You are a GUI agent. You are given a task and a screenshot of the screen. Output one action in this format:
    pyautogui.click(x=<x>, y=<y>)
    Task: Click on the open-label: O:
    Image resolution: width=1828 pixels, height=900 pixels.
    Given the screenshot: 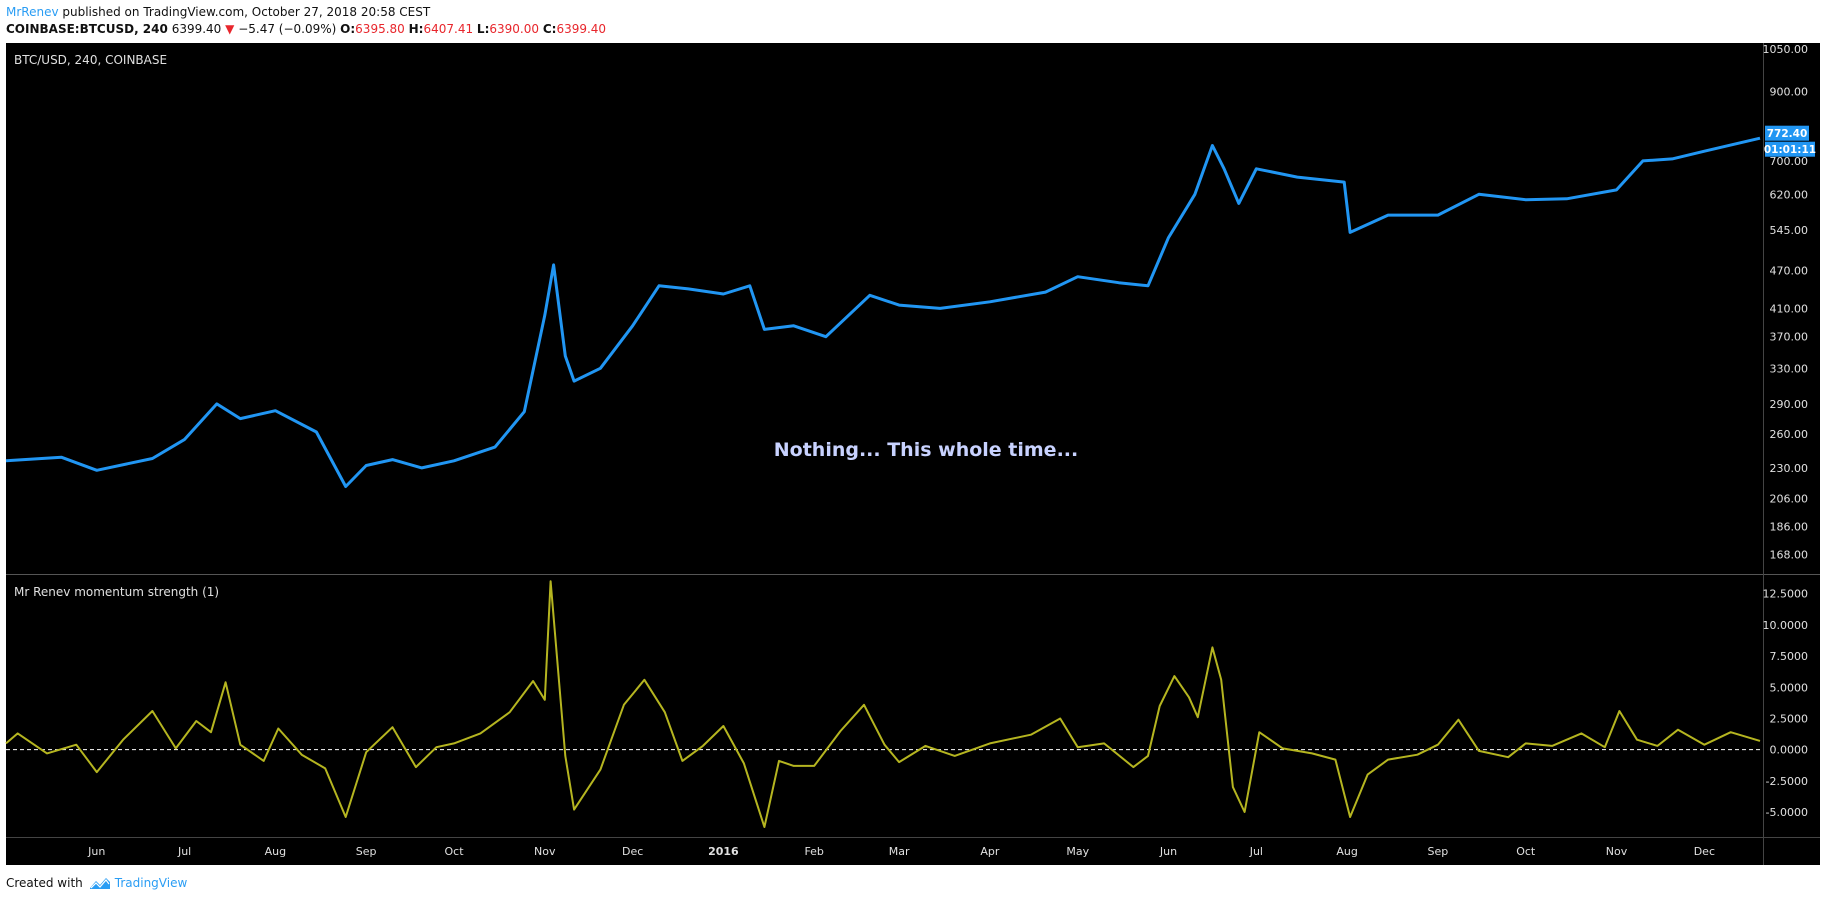 What is the action you would take?
    pyautogui.click(x=348, y=29)
    